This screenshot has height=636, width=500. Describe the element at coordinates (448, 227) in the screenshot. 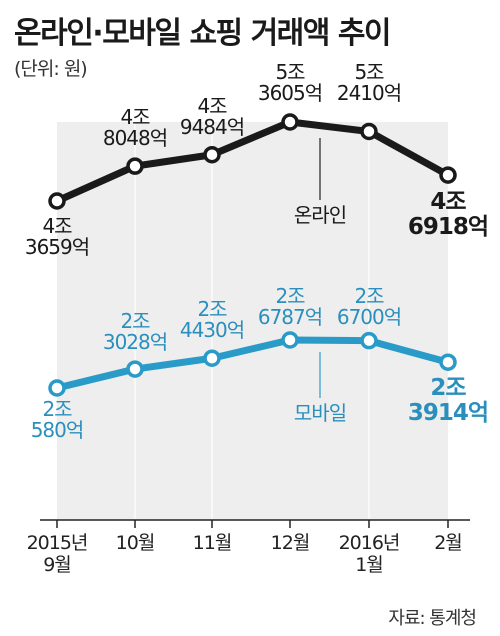

I see `online-final-label: 6918억` at that location.